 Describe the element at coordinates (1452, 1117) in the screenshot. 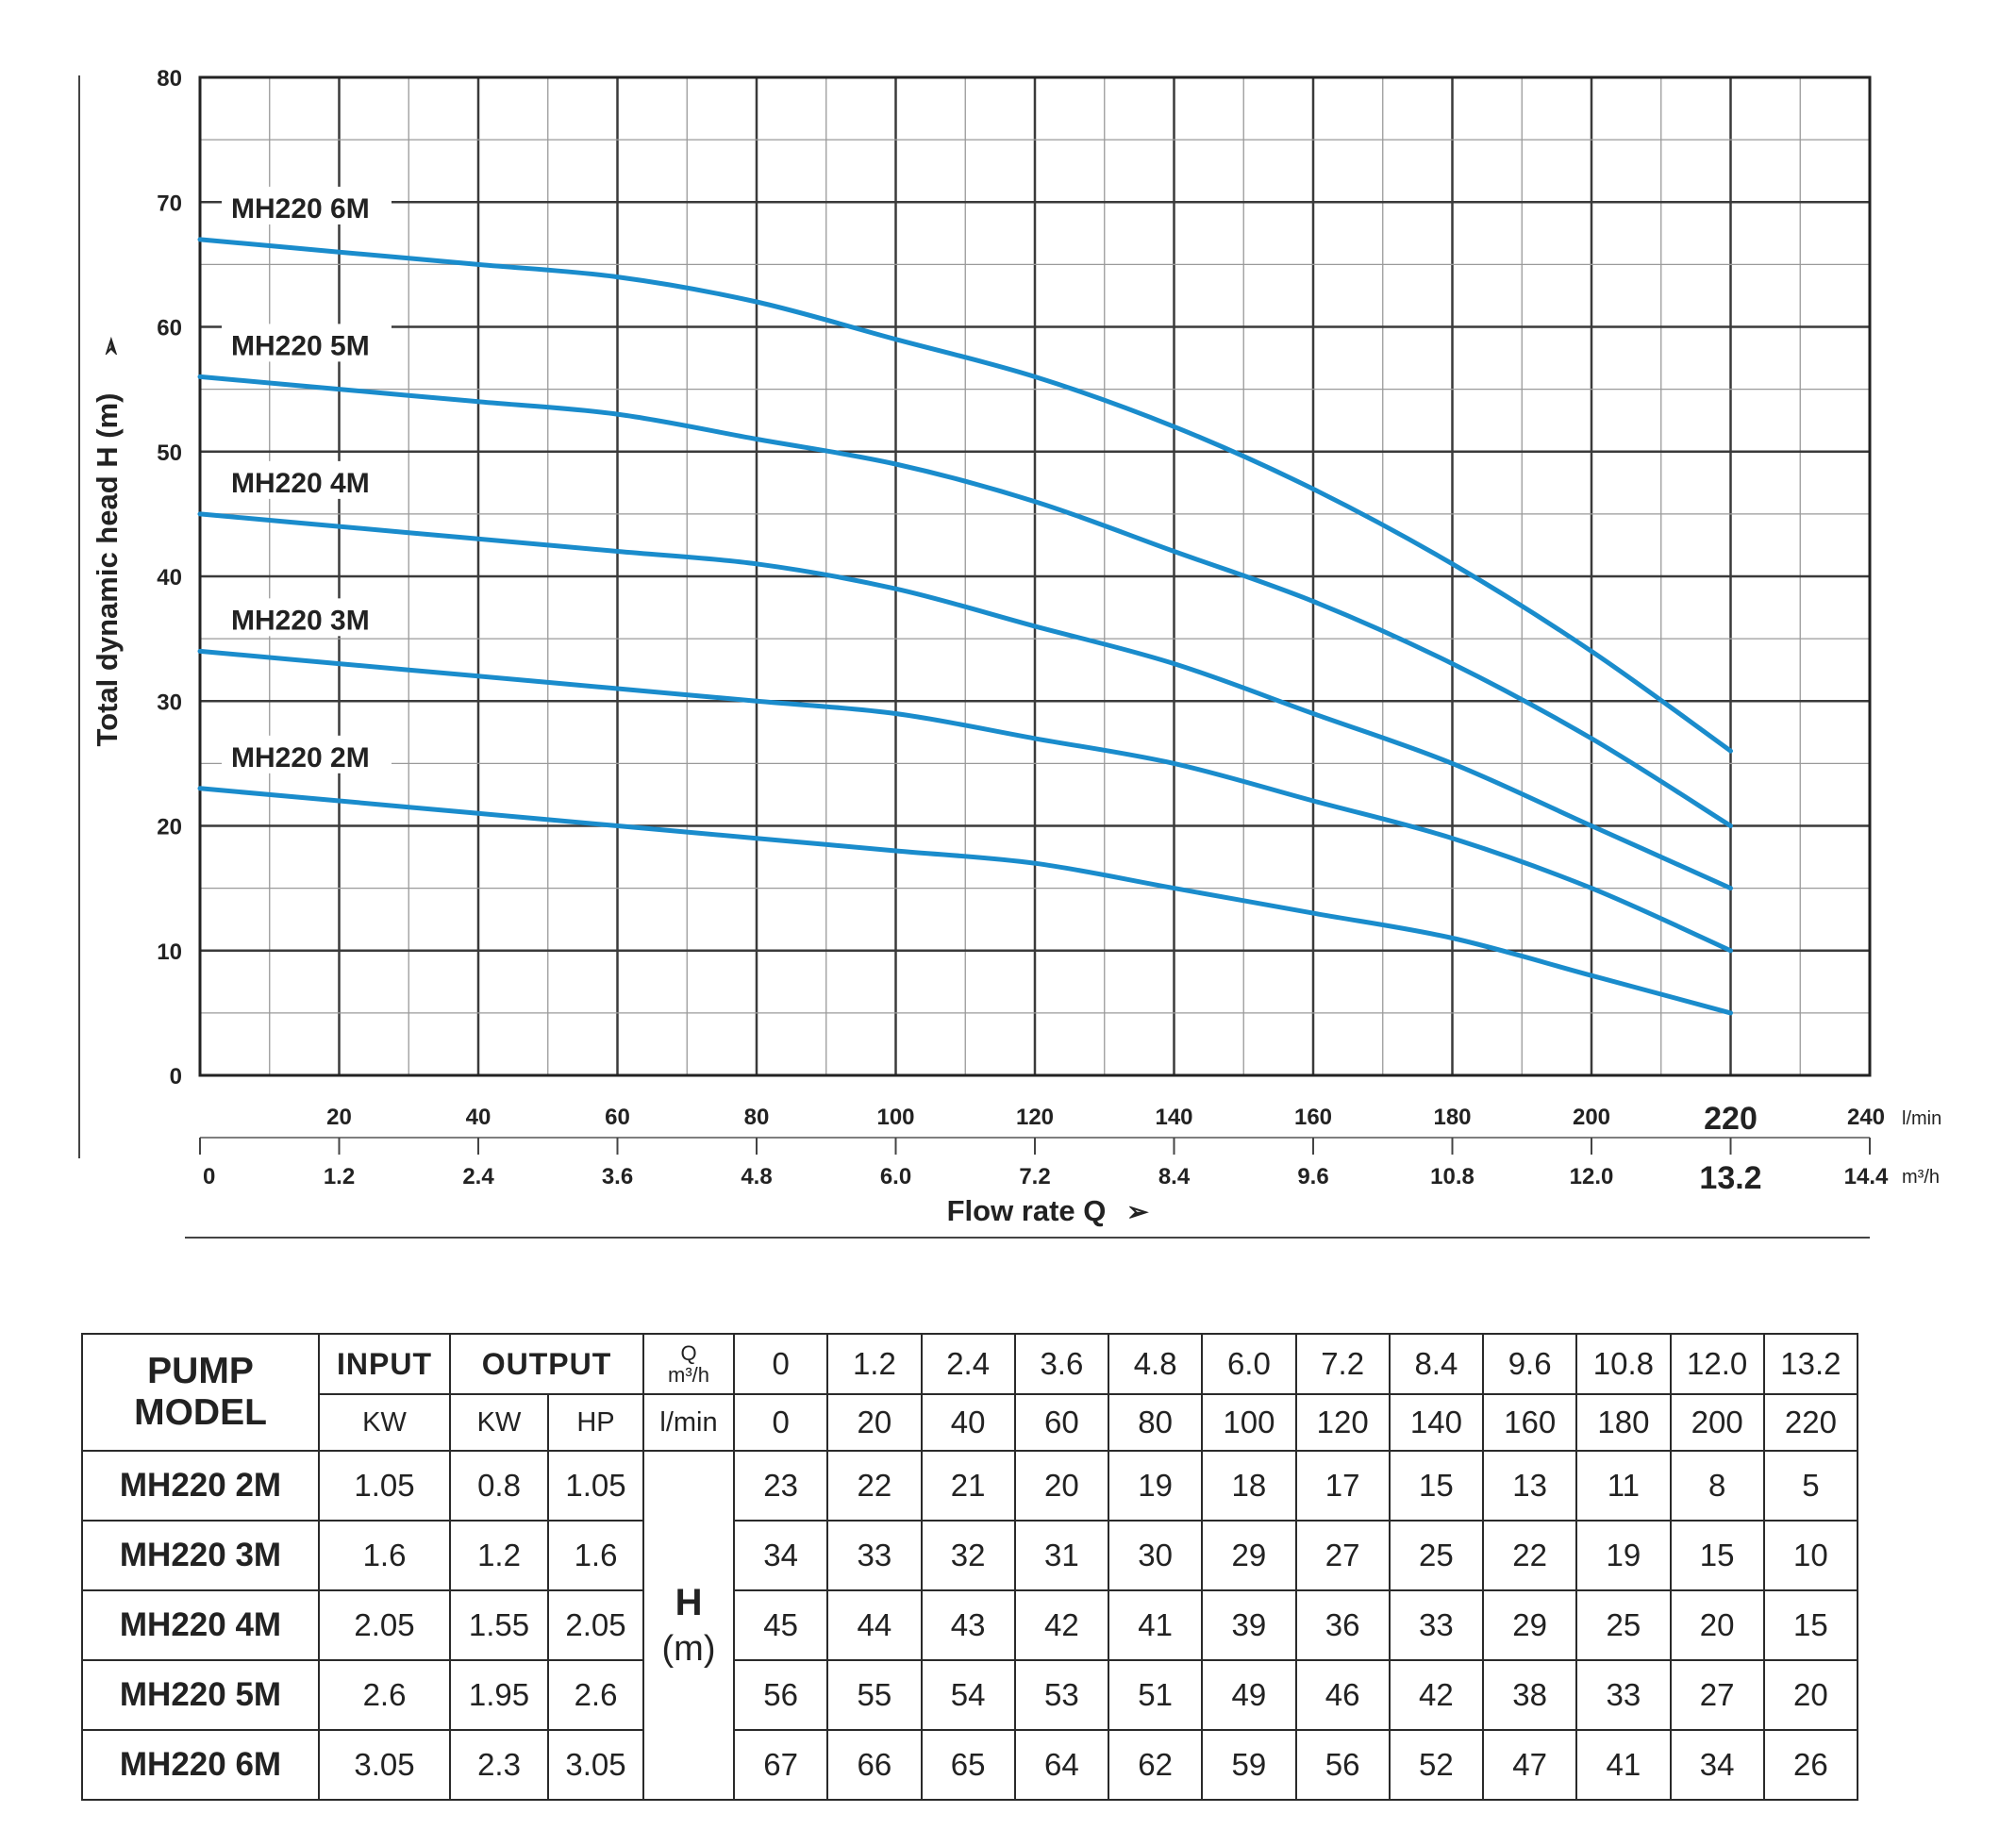

I see `x-tick-label-lmin: 180` at that location.